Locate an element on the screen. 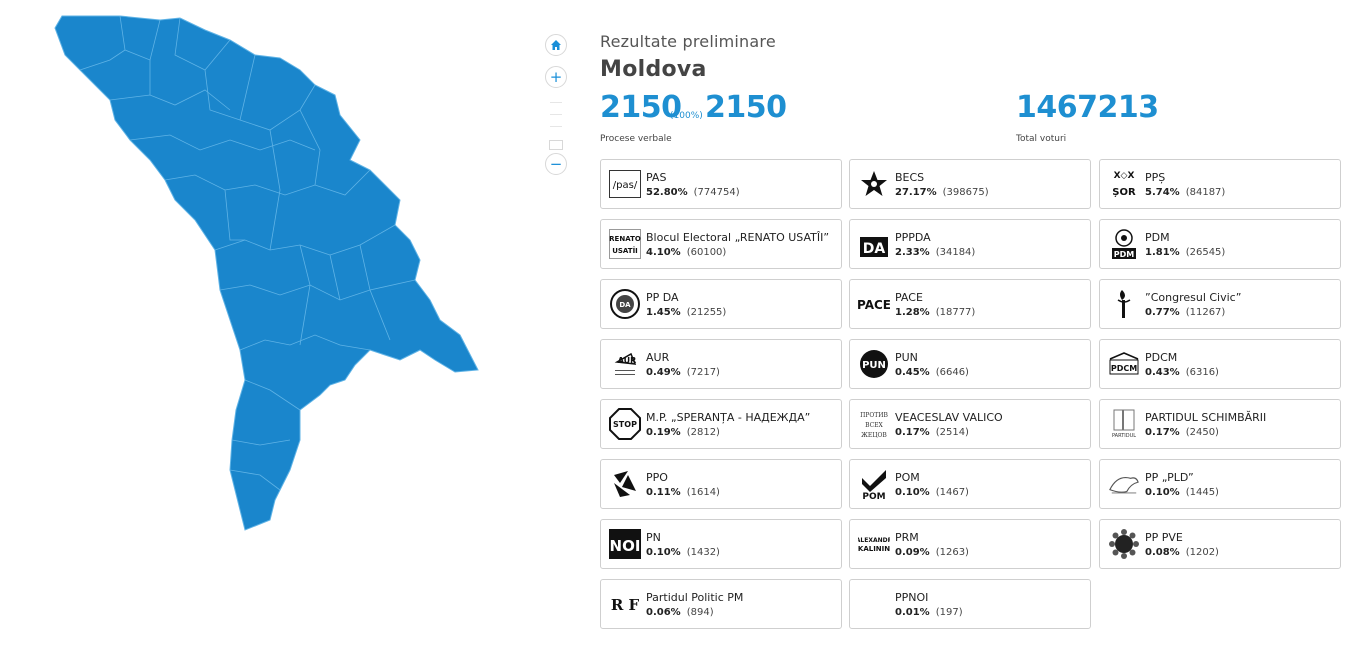 The width and height of the screenshot is (1354, 654). party-percent: 0.45% is located at coordinates (912, 372).